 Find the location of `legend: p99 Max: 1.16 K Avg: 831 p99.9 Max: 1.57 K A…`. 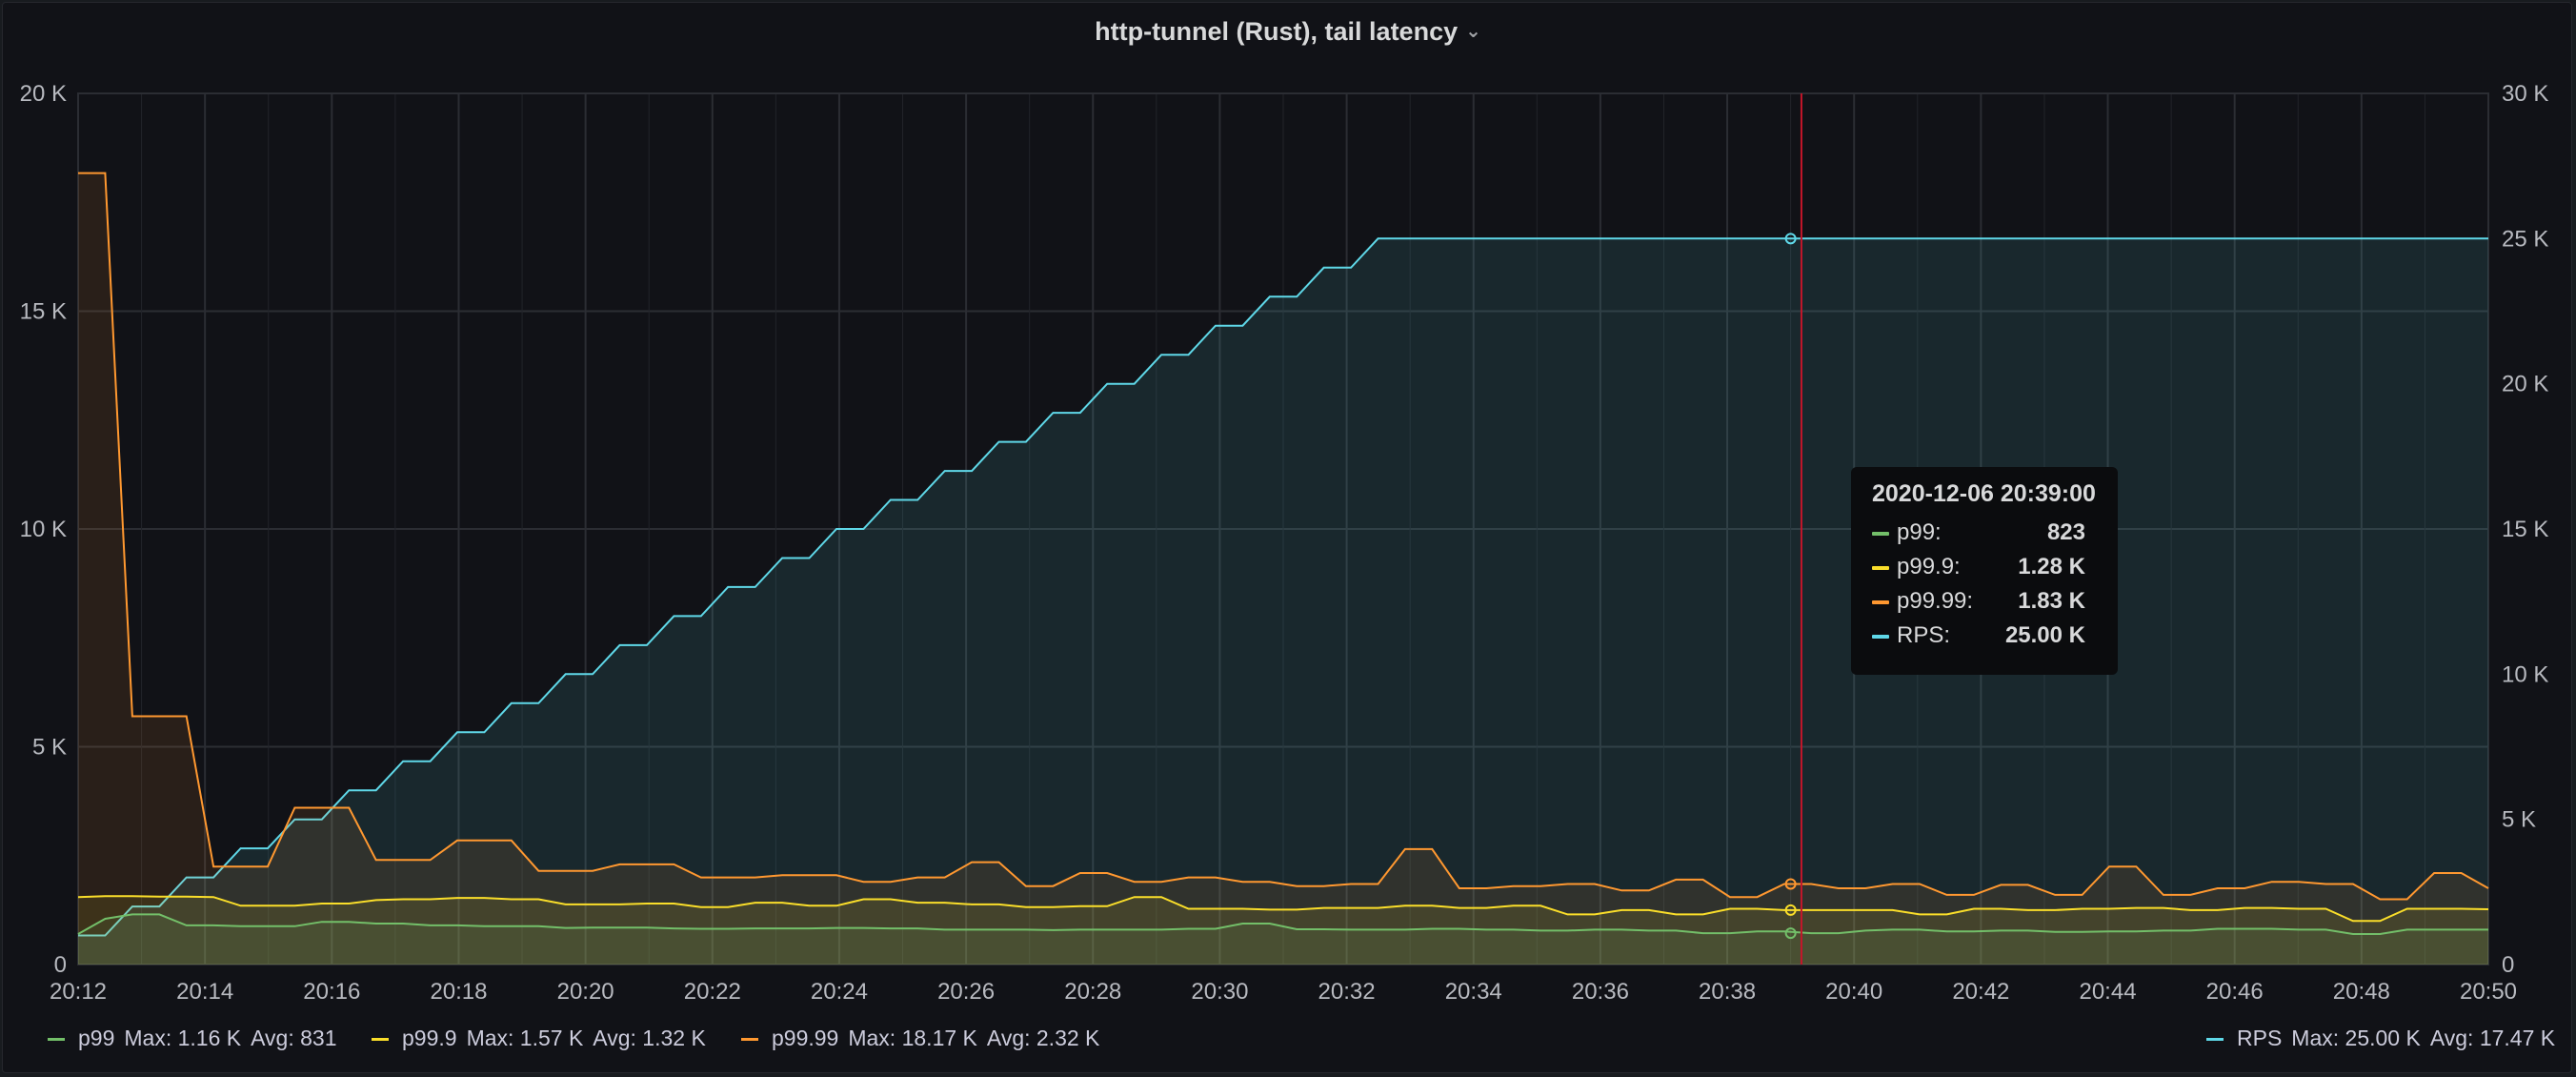

legend: p99 Max: 1.16 K Avg: 831 p99.9 Max: 1.57 K A… is located at coordinates (1288, 1042).